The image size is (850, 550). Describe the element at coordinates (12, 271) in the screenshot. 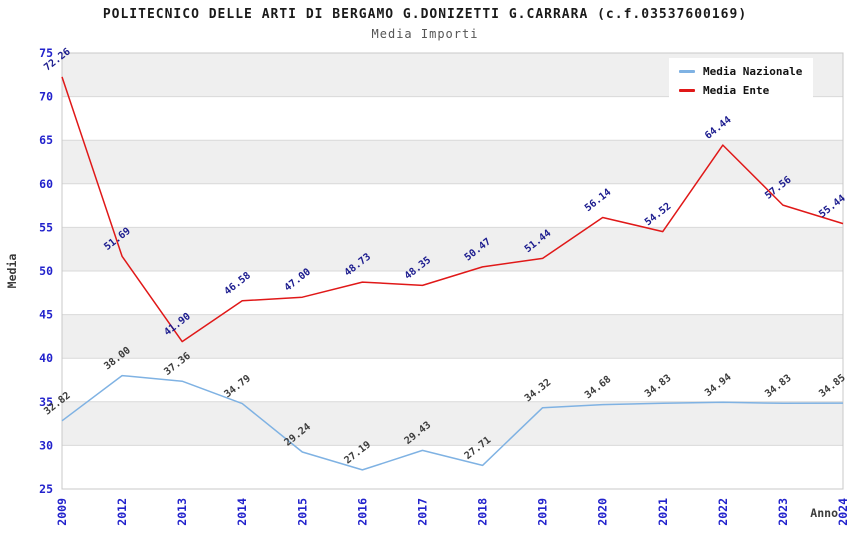

I see `y-axis-title: Media` at that location.